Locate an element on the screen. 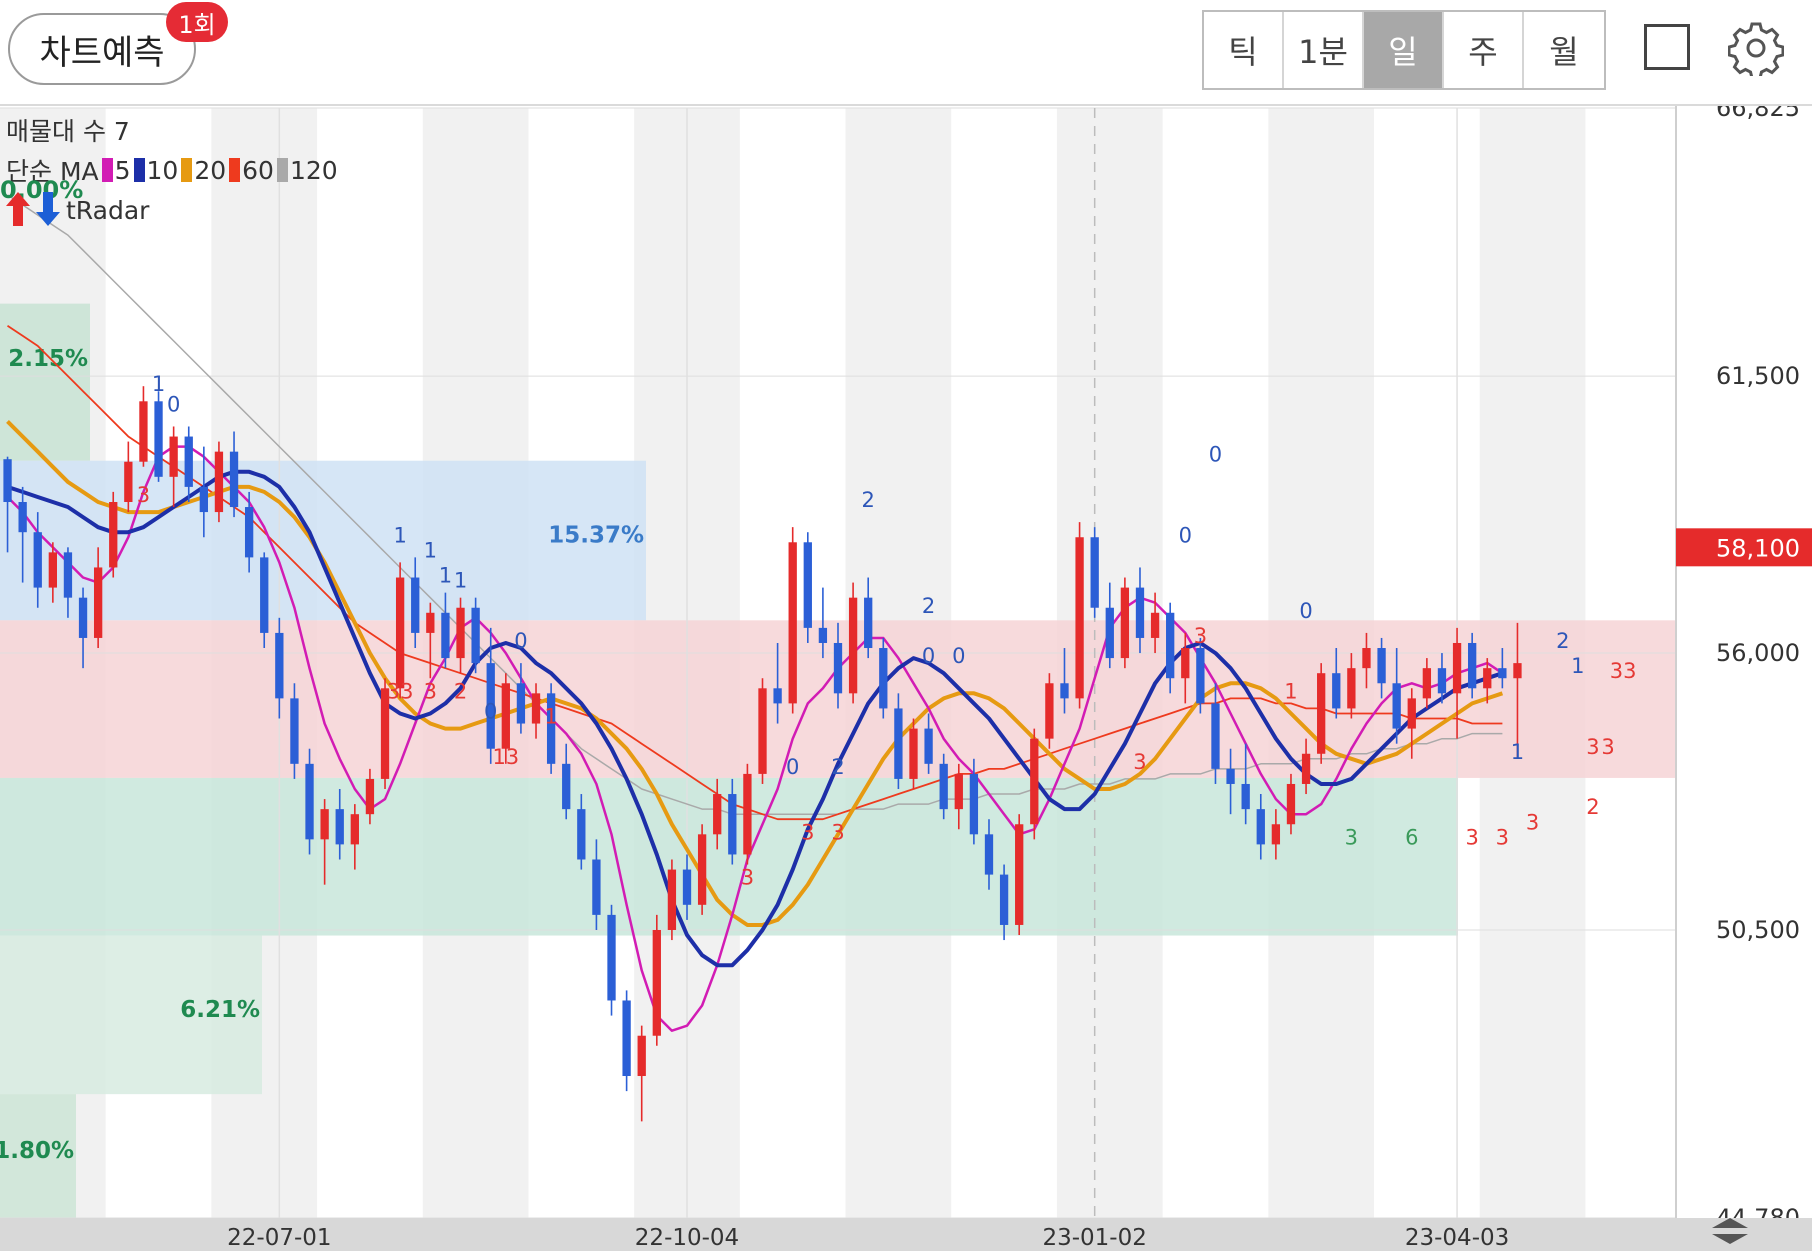 The height and width of the screenshot is (1255, 1812). ma5-label: 5 is located at coordinates (122, 170).